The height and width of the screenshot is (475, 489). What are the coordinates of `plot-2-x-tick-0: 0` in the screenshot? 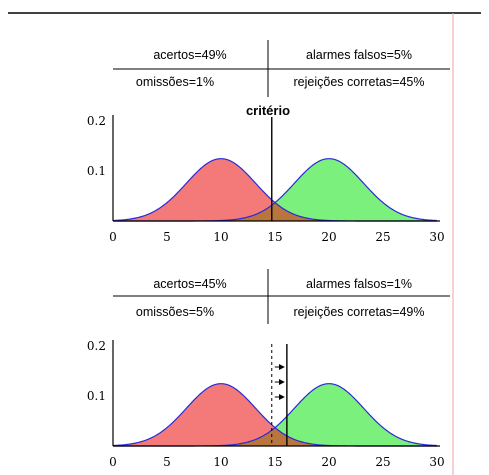 It's located at (113, 462).